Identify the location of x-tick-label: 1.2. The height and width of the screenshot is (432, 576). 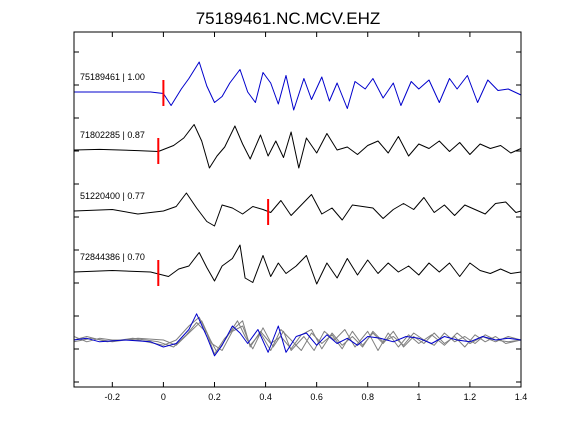
(470, 397).